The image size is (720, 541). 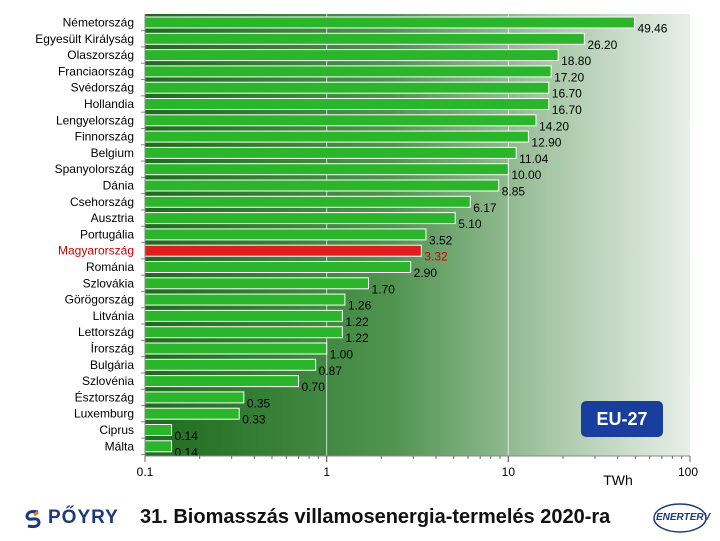 What do you see at coordinates (326, 472) in the screenshot?
I see `x-tick-label: 1` at bounding box center [326, 472].